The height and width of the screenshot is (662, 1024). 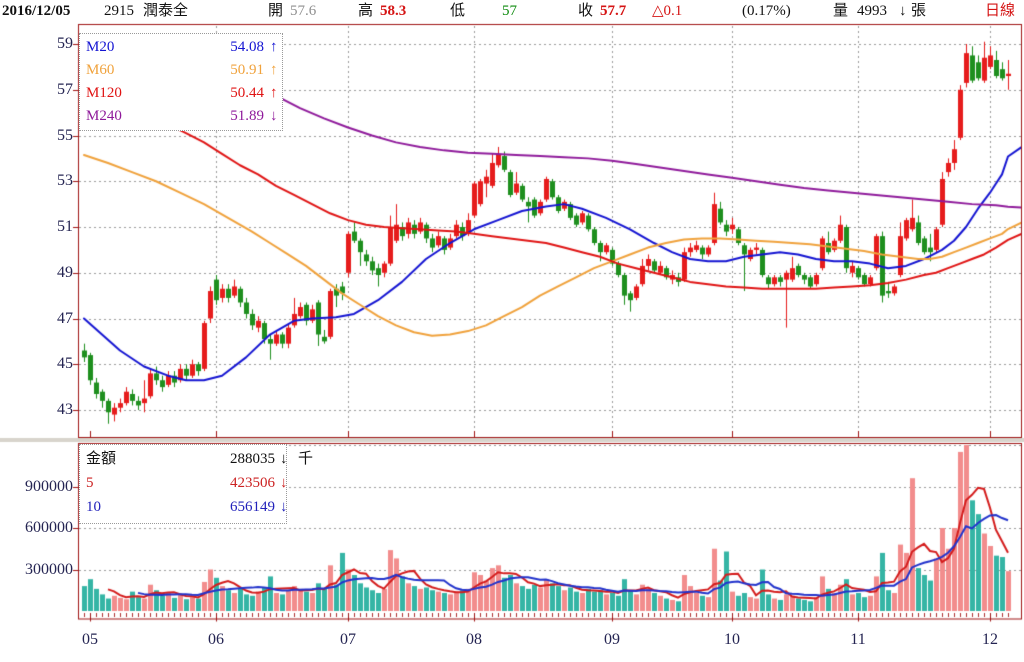 What do you see at coordinates (65, 409) in the screenshot?
I see `price-tick-label: 43` at bounding box center [65, 409].